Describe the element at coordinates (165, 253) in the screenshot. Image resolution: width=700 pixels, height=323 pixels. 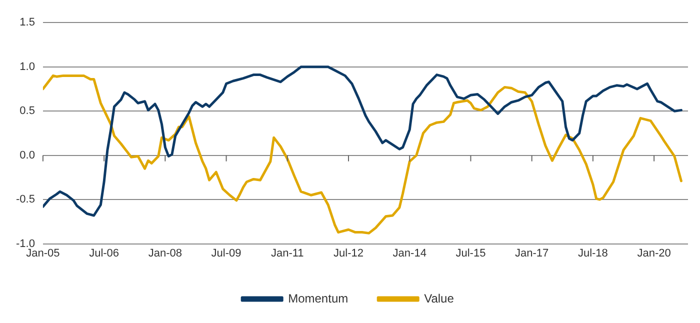
I see `x-tick-label: Jan-08` at that location.